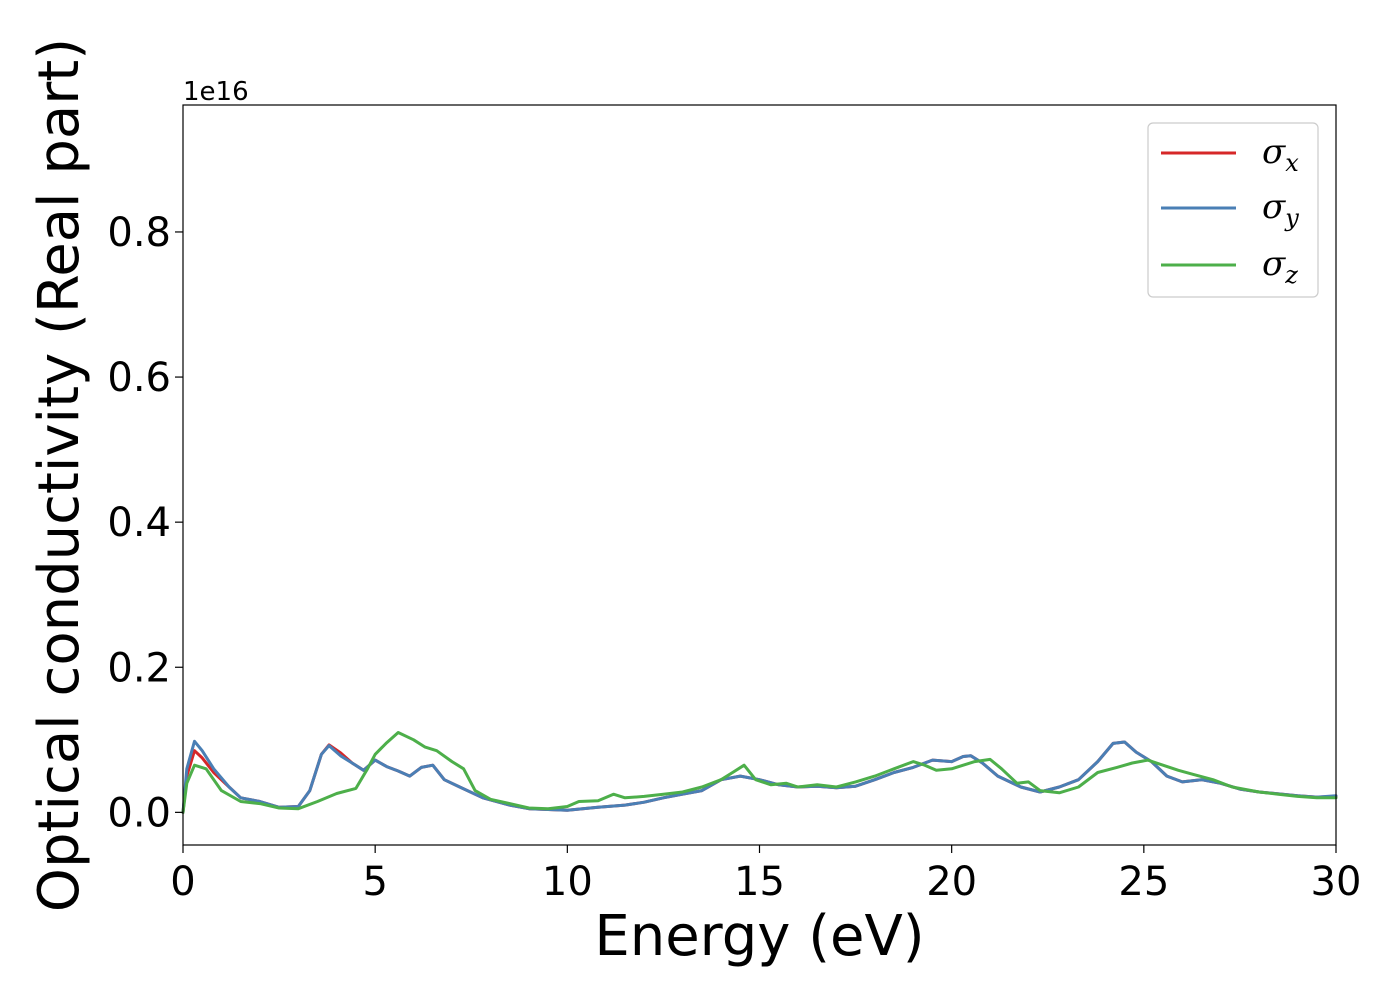  What do you see at coordinates (567, 882) in the screenshot?
I see `x-tick-label: 10` at bounding box center [567, 882].